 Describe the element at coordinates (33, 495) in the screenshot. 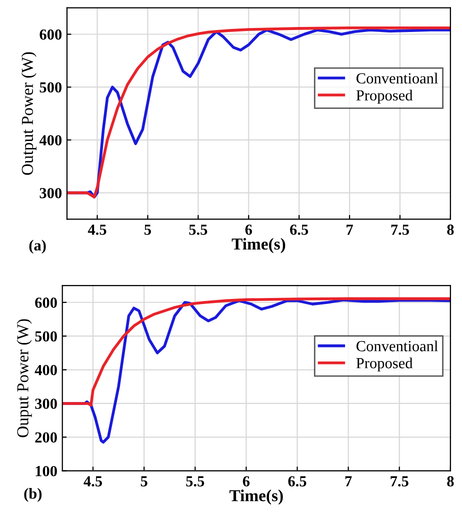

I see `text: (b)` at that location.